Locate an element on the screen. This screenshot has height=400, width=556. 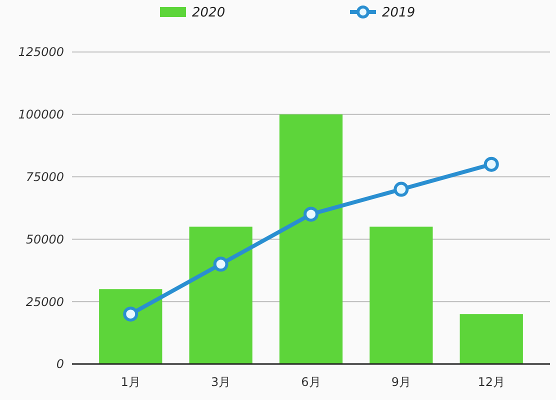
legend-label: 2020 is located at coordinates (209, 13).